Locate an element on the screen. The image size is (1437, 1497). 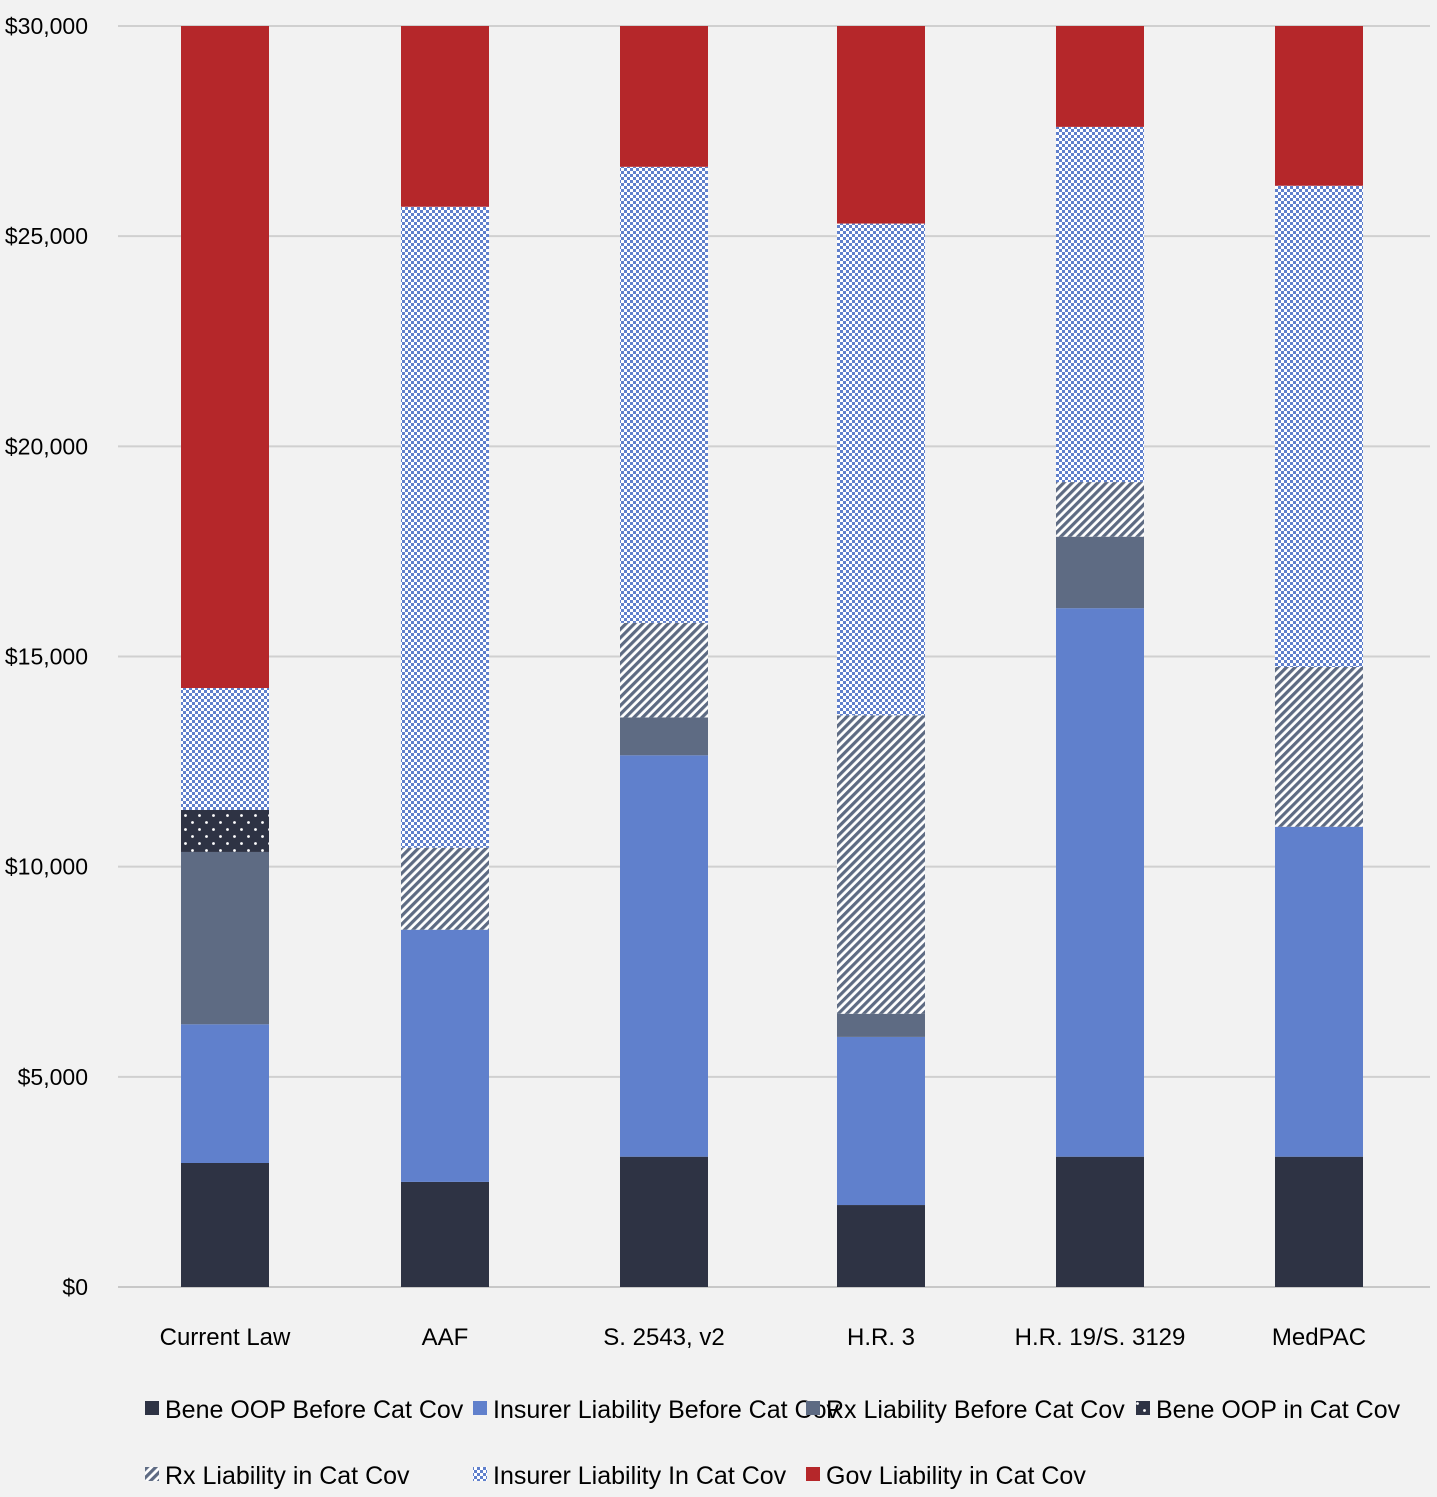
legend-label: Insurer Liability Before Cat Cov is located at coordinates (666, 1410).